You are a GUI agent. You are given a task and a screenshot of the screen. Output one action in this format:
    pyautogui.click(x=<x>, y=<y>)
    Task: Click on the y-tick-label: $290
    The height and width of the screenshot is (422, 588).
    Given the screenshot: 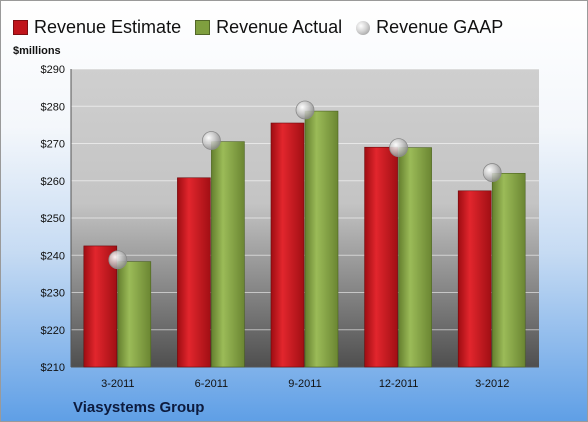 What is the action you would take?
    pyautogui.click(x=53, y=70)
    